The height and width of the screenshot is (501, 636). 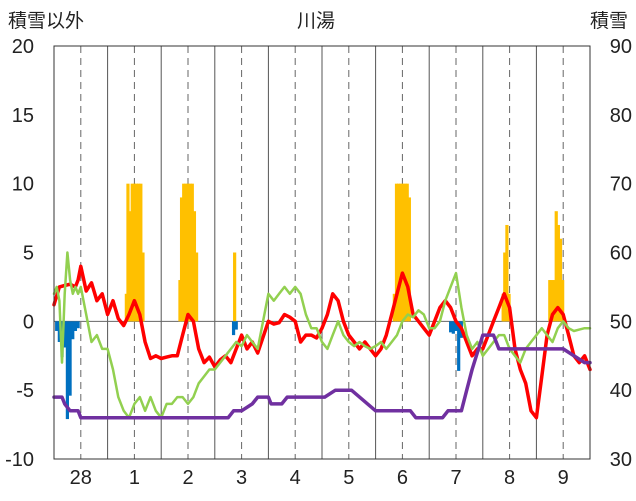 I want to click on x-tick-label: 7, so click(x=455, y=478).